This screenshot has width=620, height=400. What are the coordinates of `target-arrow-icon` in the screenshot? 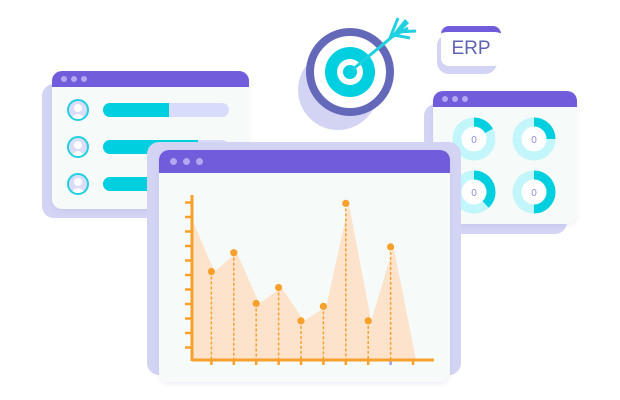 It's located at (357, 73).